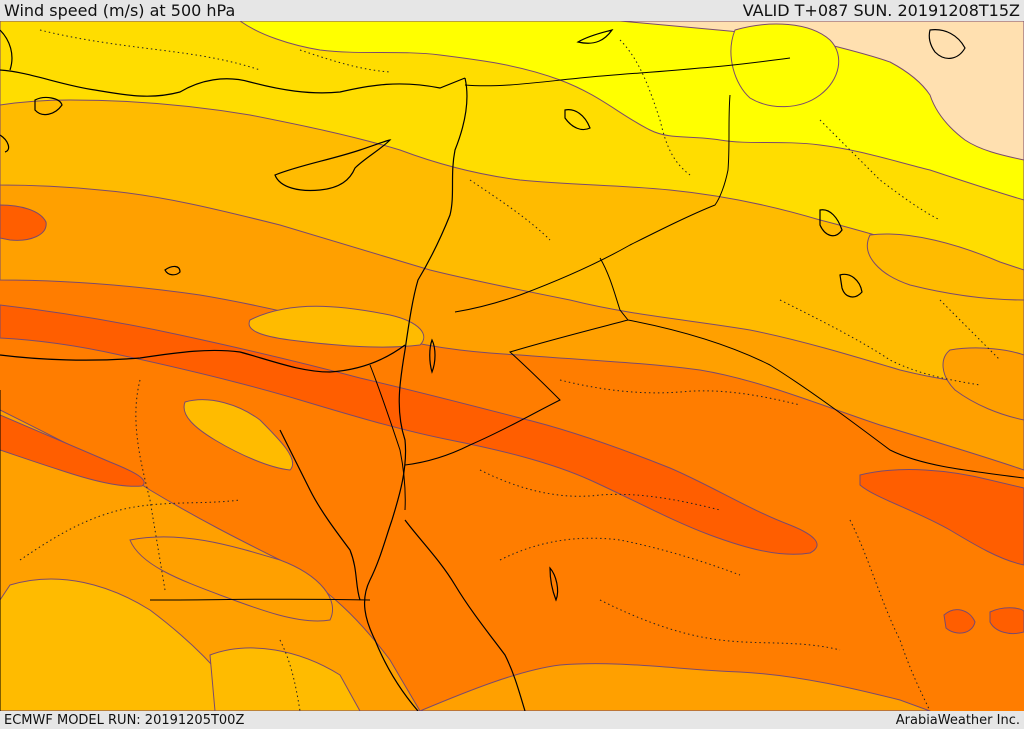 The height and width of the screenshot is (729, 1024). Describe the element at coordinates (983, 384) in the screenshot. I see `band-orange-light-east` at that location.